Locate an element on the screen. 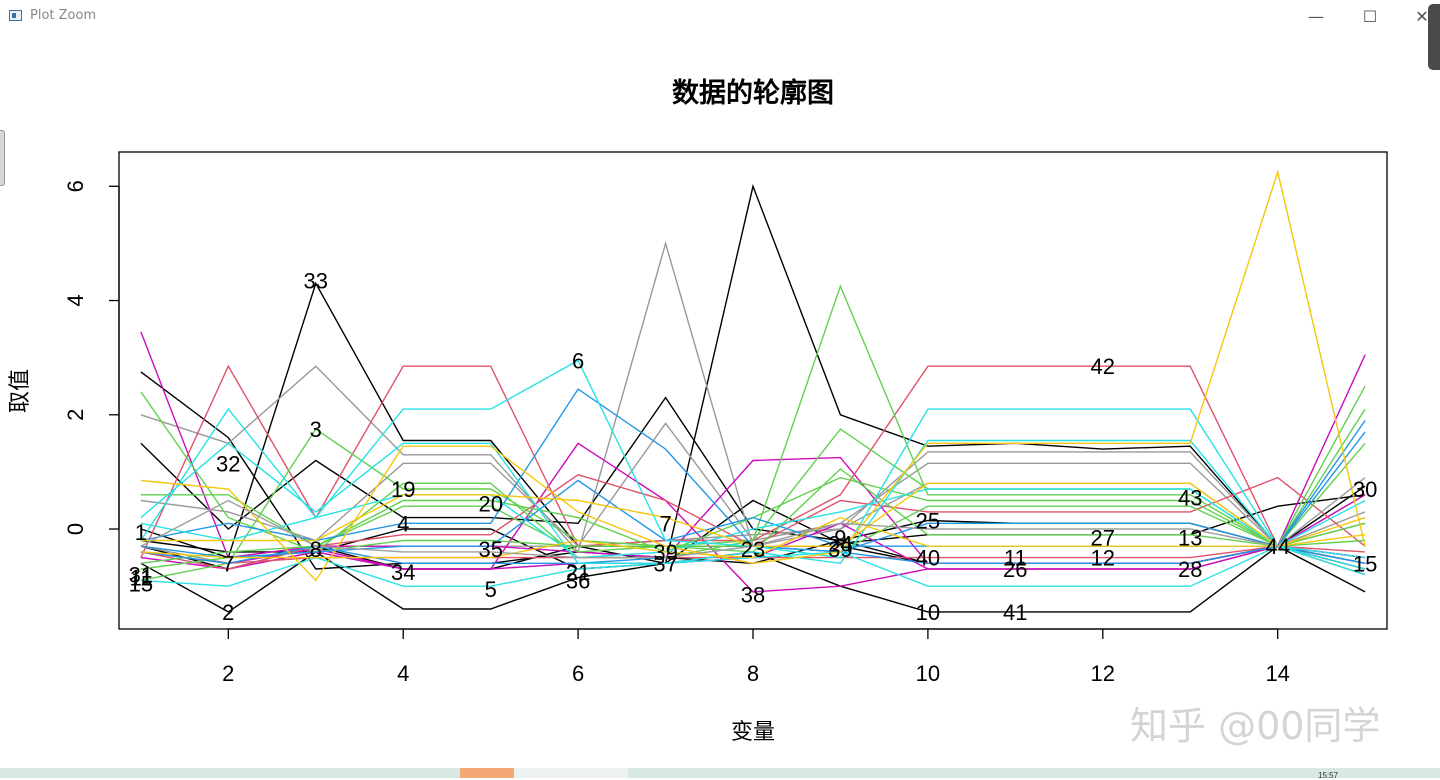 This screenshot has height=780, width=1440. point-label: 37 is located at coordinates (665, 563).